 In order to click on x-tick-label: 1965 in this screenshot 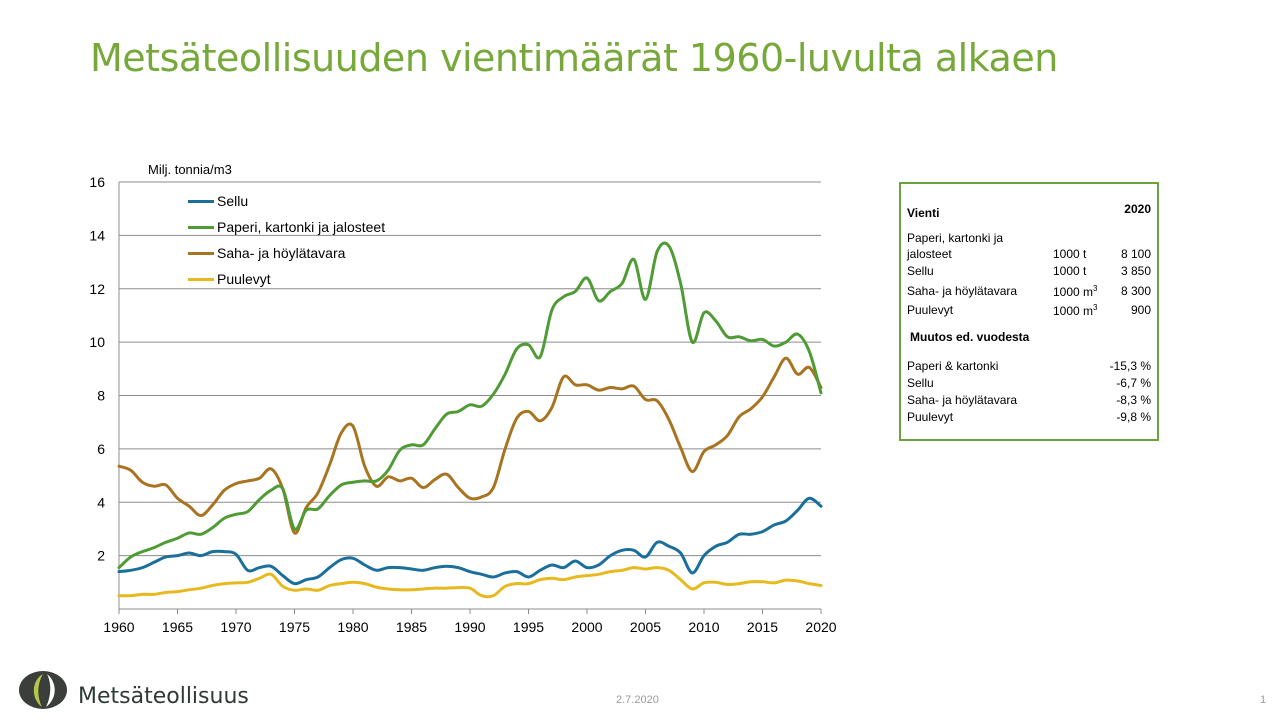, I will do `click(177, 627)`.